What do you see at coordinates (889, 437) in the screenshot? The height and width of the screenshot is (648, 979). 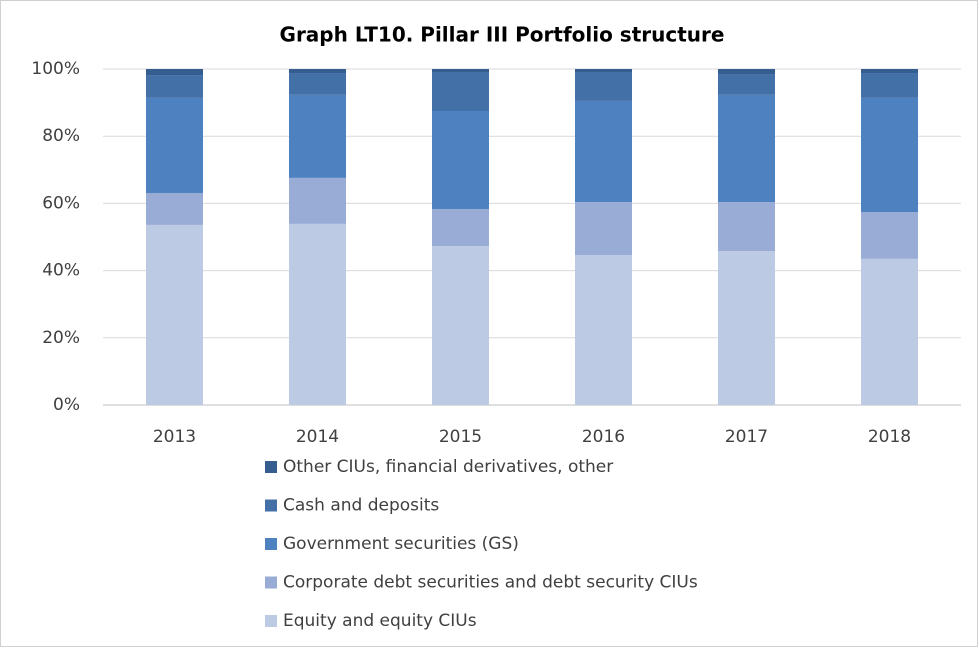 I see `x-tick-label: 2018` at bounding box center [889, 437].